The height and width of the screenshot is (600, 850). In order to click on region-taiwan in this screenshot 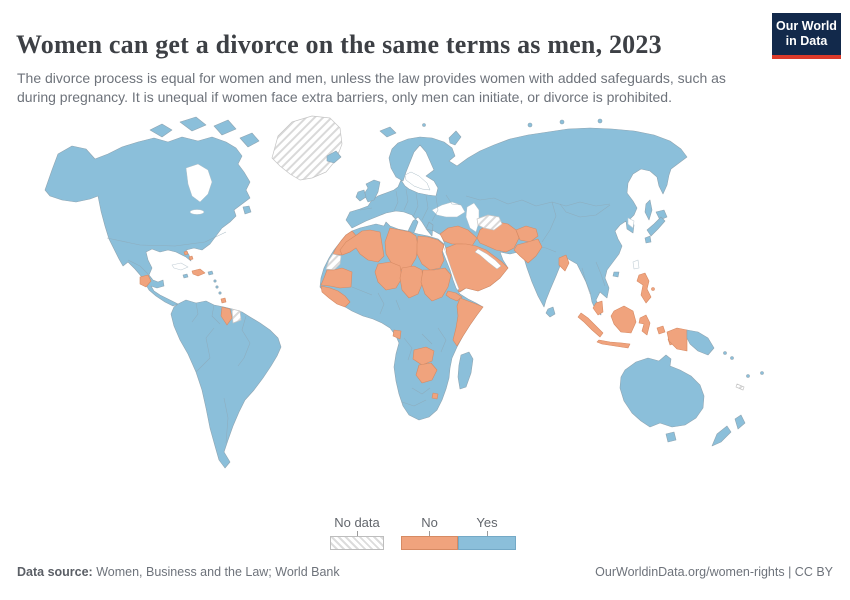, I will do `click(636, 264)`.